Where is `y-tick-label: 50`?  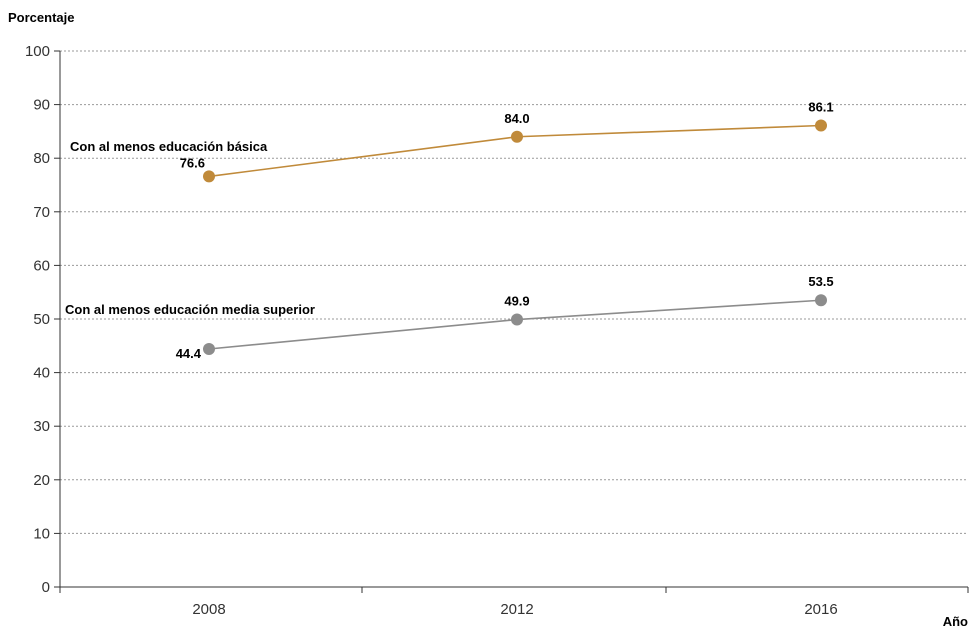
y-tick-label: 50 is located at coordinates (41, 319).